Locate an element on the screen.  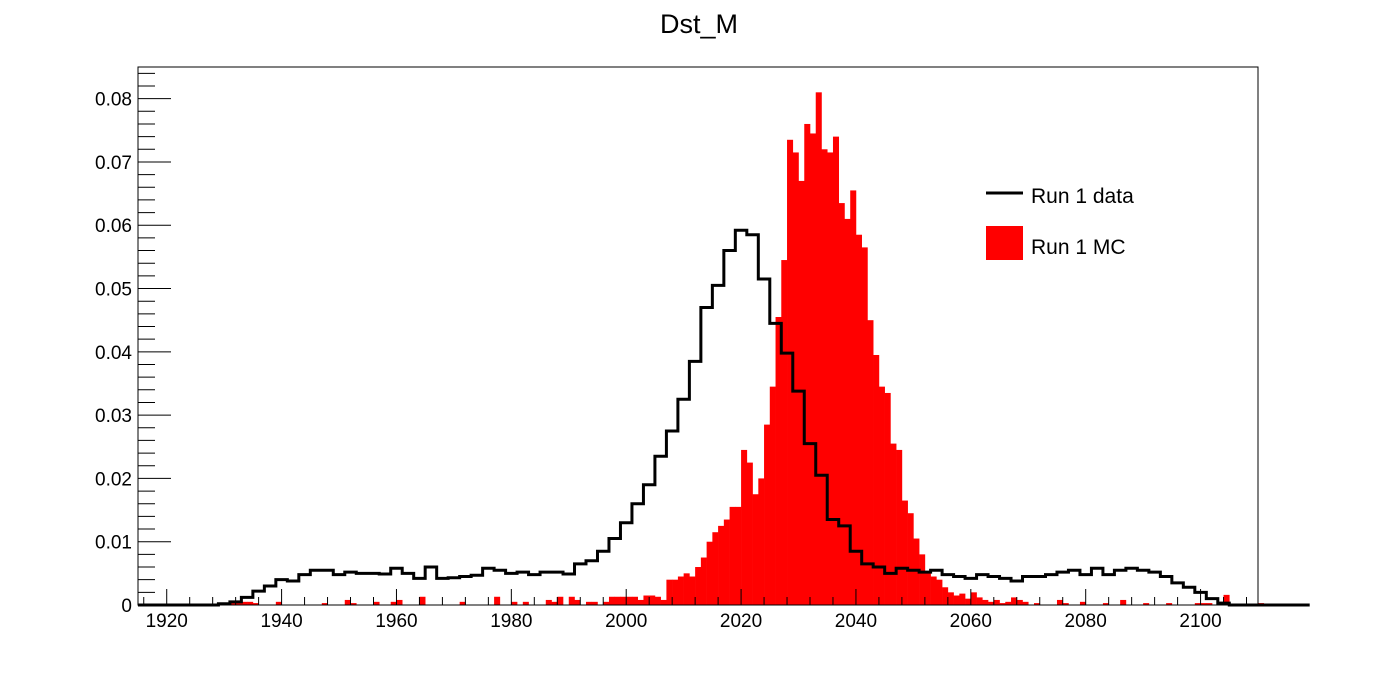
x-tick-label: 2060 is located at coordinates (971, 621).